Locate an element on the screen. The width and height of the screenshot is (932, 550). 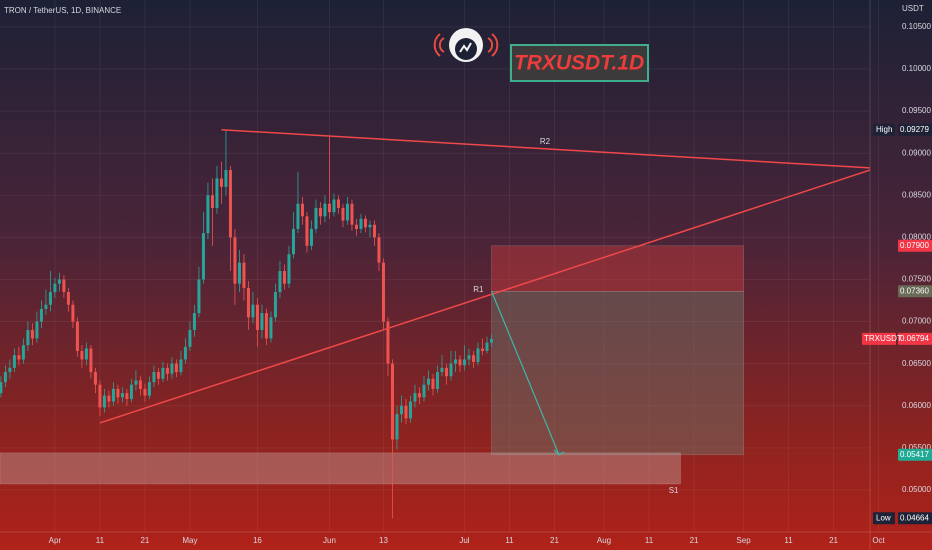
price-badge-value: 0.07360 is located at coordinates (914, 290).